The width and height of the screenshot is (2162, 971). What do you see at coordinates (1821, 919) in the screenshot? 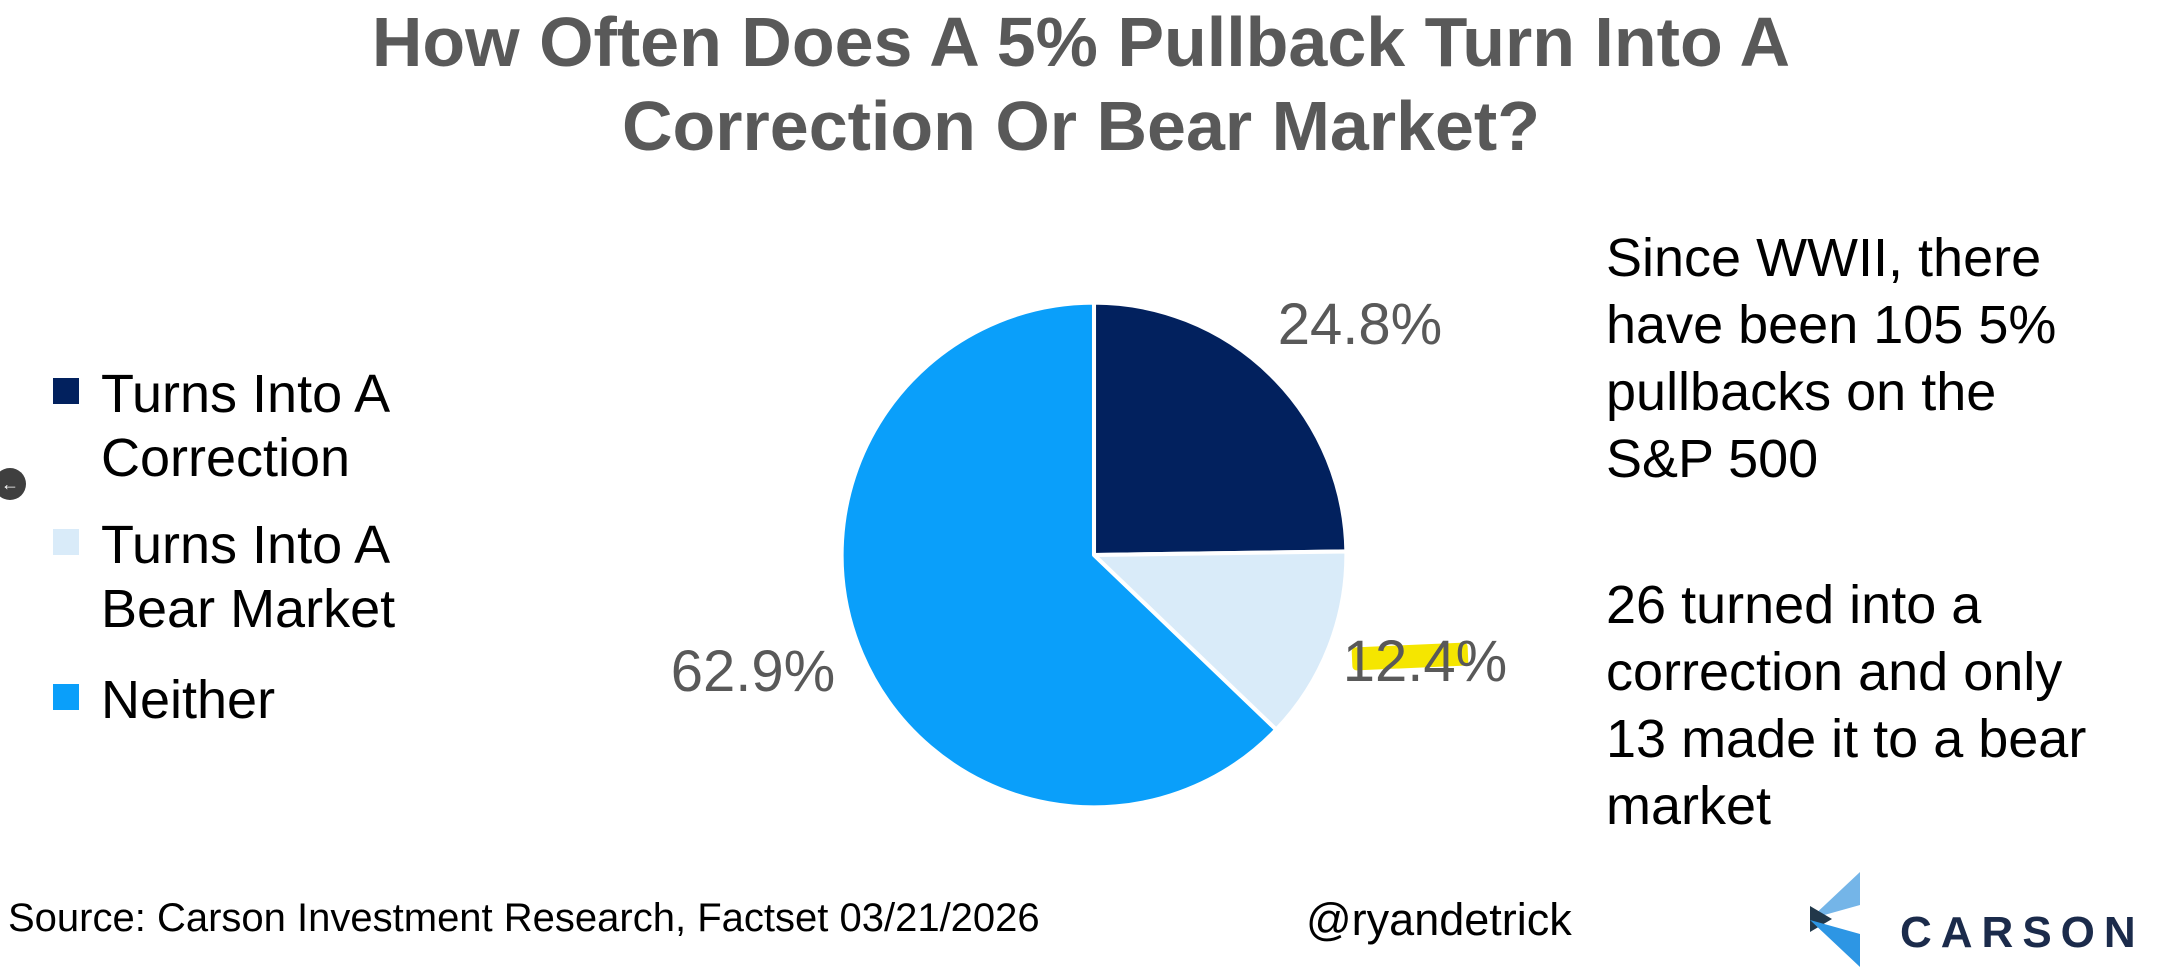
I see `logo-triangle-left` at bounding box center [1821, 919].